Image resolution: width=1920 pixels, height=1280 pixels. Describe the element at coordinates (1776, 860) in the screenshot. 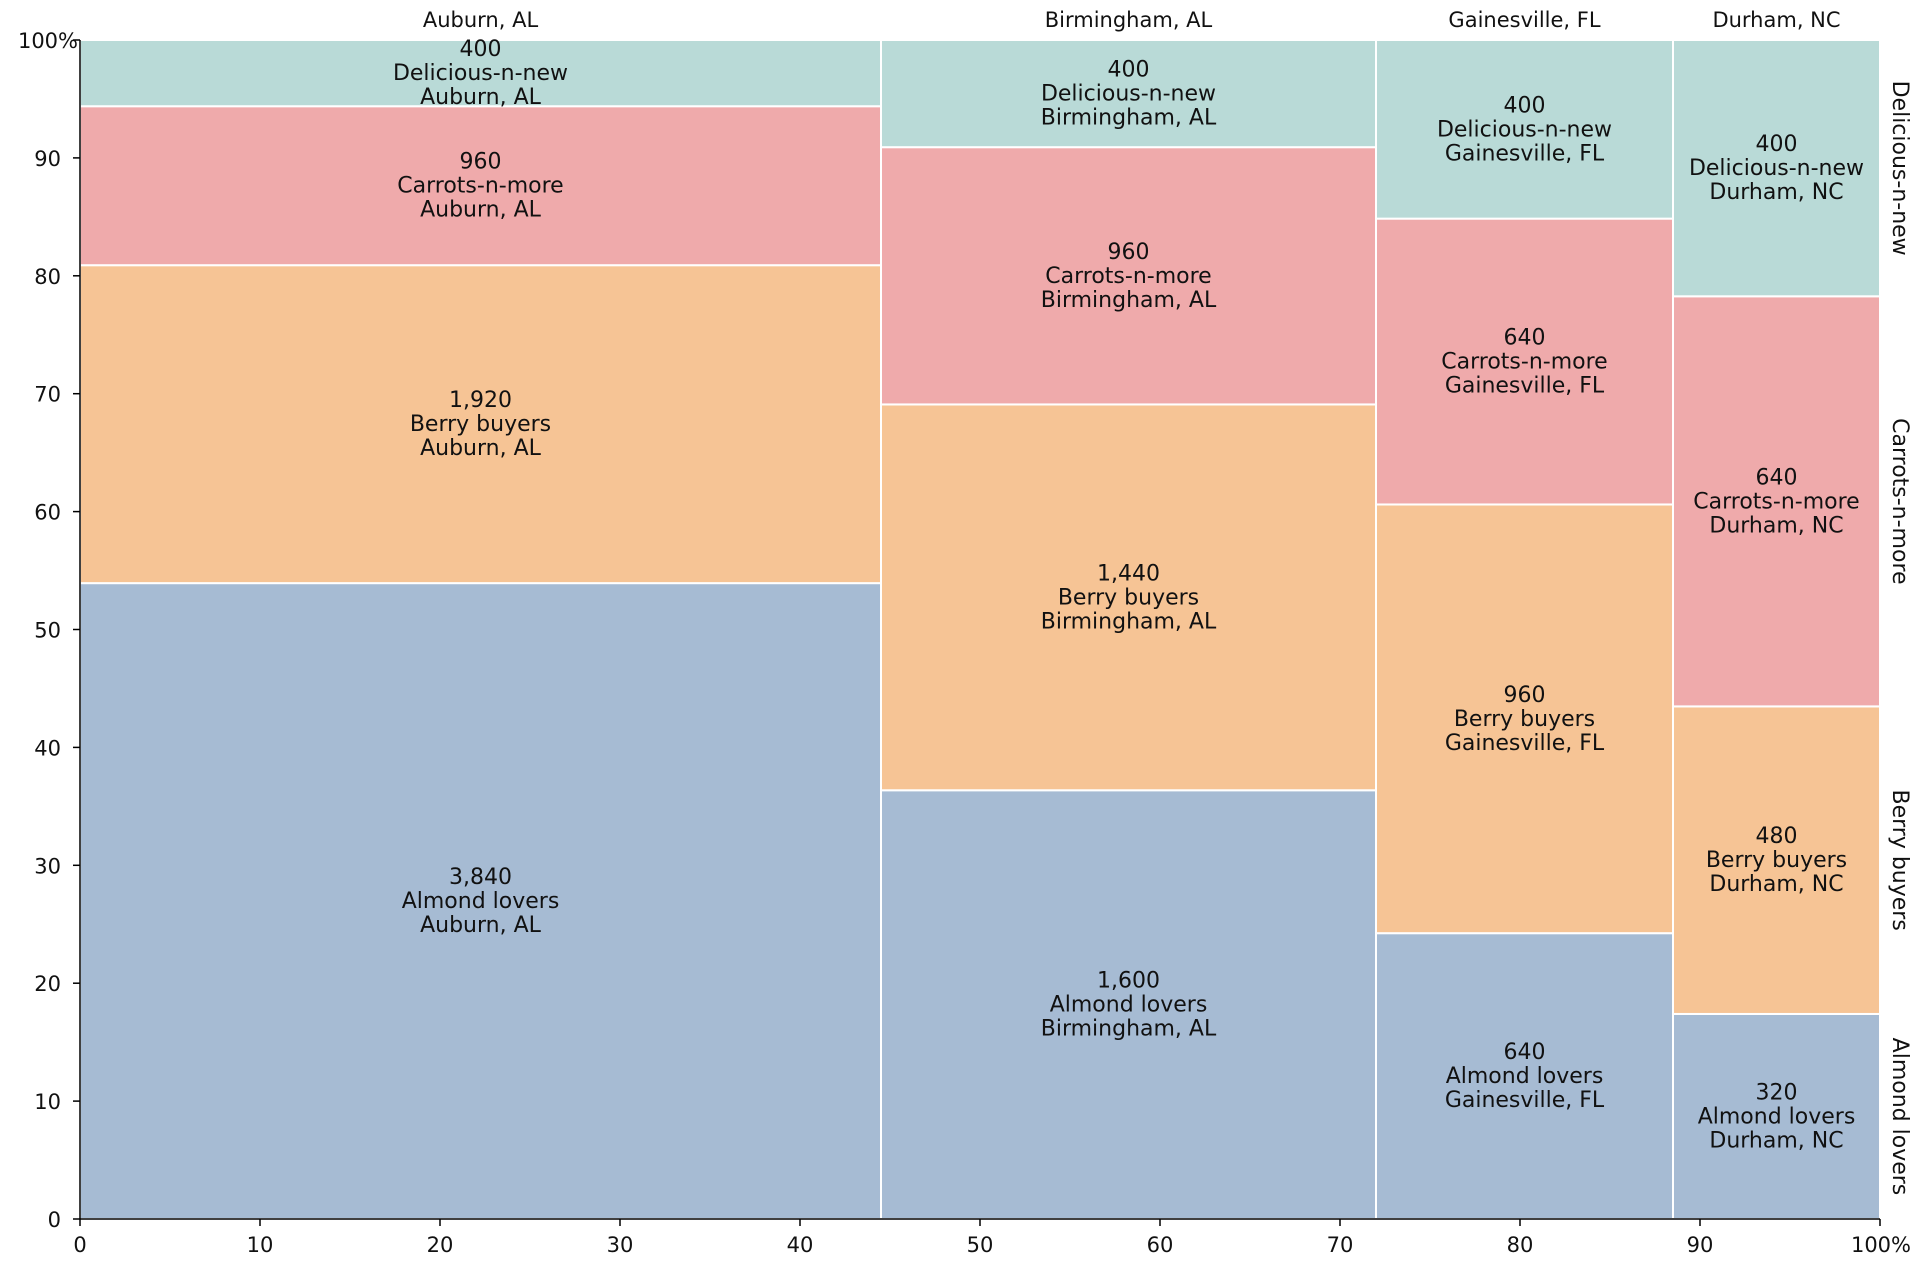

I see `cell-label-durham-nc-berry-buyers-series: Berry buyers` at that location.